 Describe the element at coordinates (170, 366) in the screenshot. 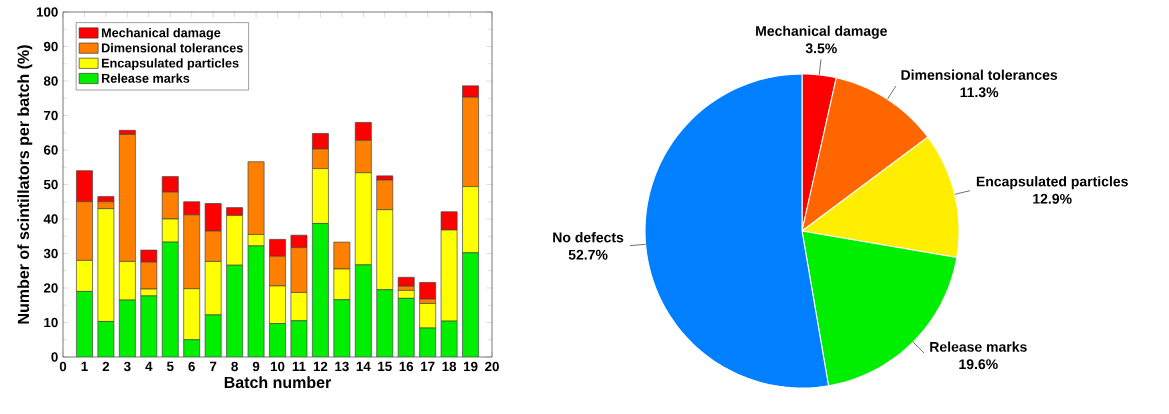

I see `x-tick-label: 5` at that location.